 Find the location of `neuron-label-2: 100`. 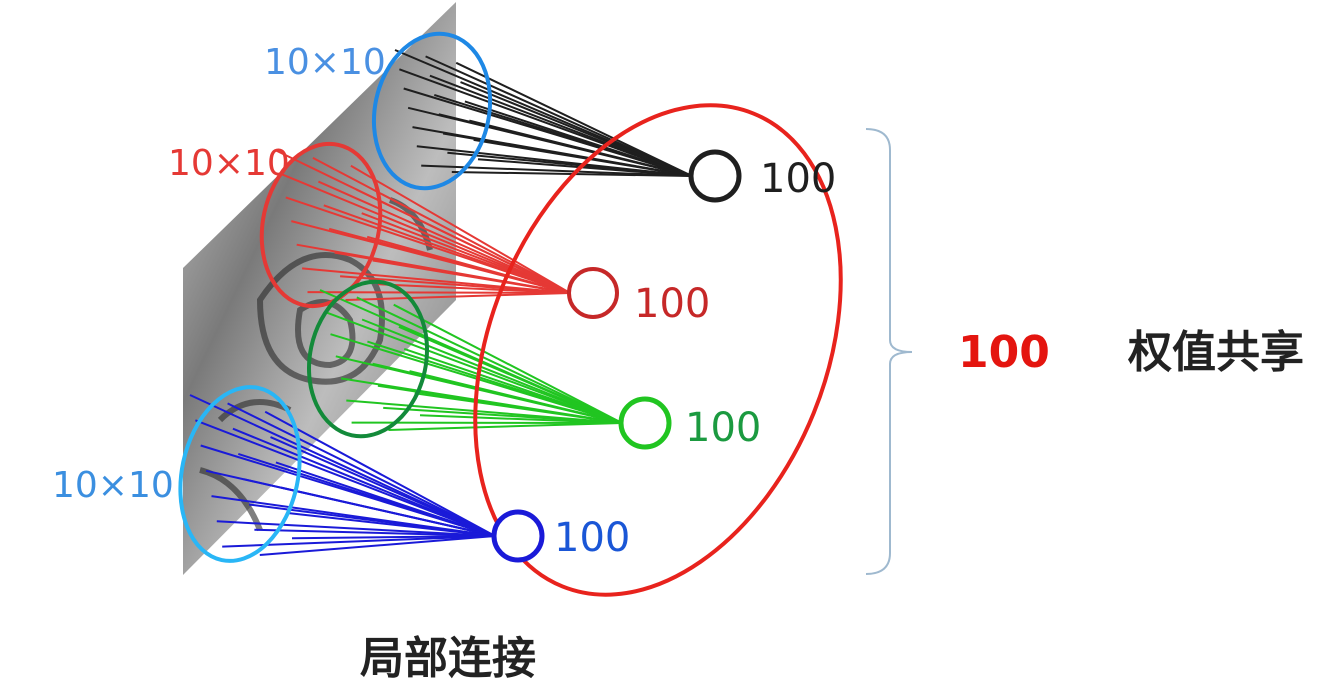

neuron-label-2: 100 is located at coordinates (672, 304).